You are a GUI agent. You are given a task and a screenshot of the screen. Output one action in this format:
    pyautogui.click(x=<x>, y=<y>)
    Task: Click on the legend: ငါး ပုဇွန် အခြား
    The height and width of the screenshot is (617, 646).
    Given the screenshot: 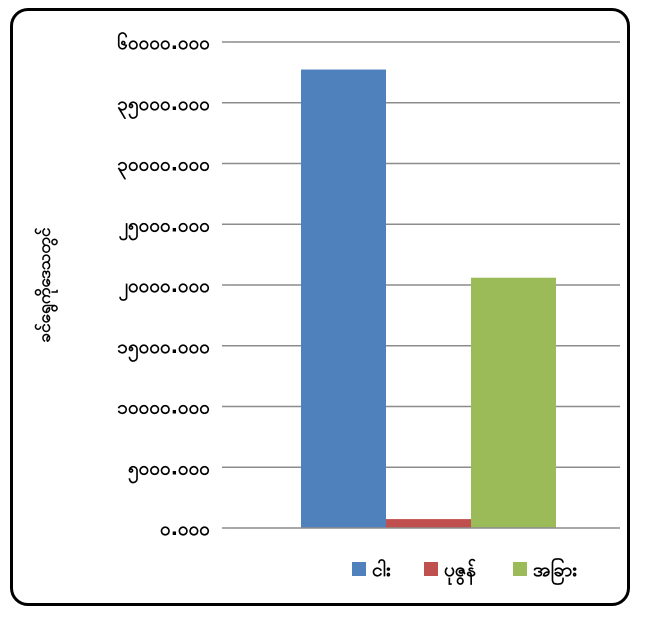 What is the action you would take?
    pyautogui.click(x=464, y=571)
    